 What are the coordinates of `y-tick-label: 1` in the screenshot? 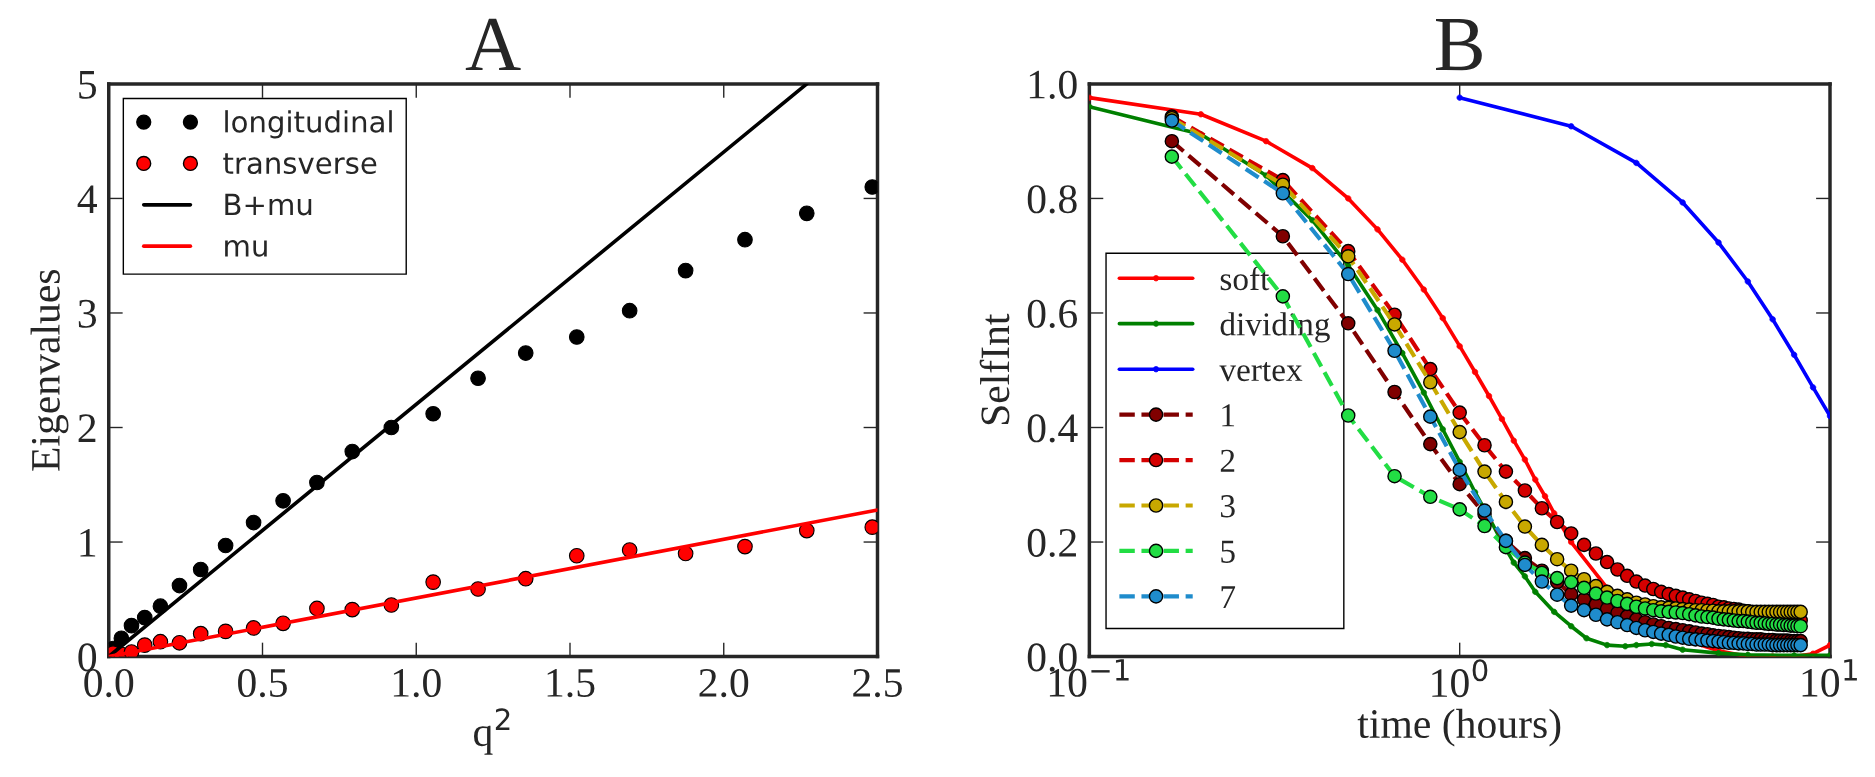 It's located at (88, 542).